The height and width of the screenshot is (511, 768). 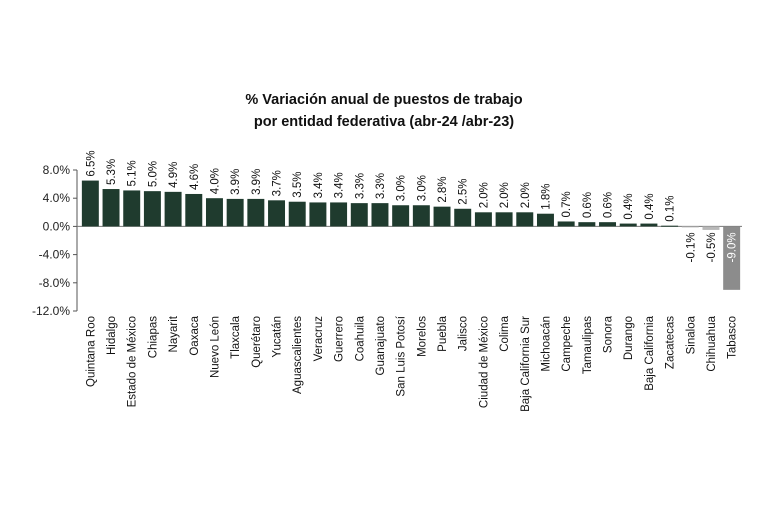 I want to click on data-label: 0.4%, so click(x=650, y=206).